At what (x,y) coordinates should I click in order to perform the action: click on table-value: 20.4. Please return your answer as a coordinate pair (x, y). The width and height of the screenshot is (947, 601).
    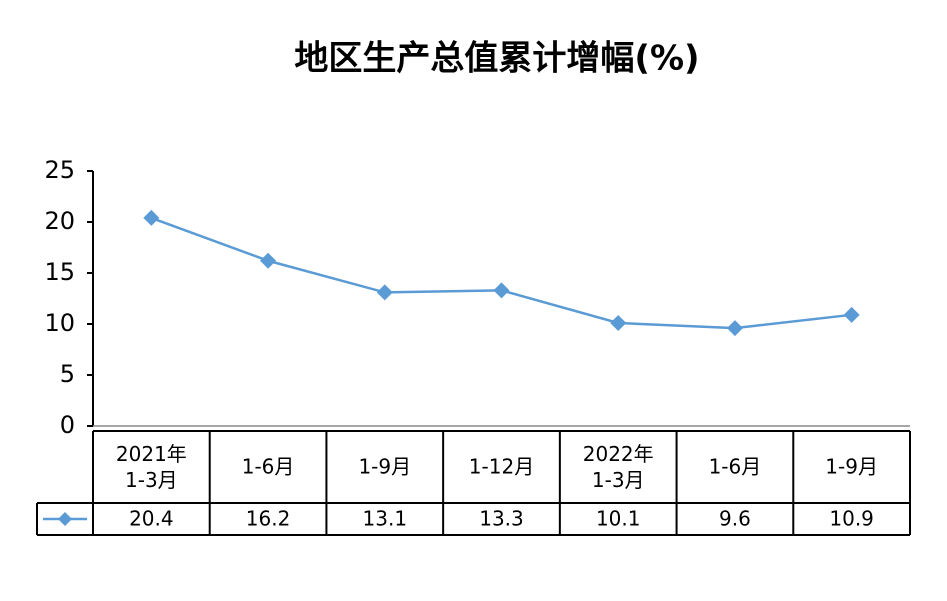
    Looking at the image, I should click on (151, 519).